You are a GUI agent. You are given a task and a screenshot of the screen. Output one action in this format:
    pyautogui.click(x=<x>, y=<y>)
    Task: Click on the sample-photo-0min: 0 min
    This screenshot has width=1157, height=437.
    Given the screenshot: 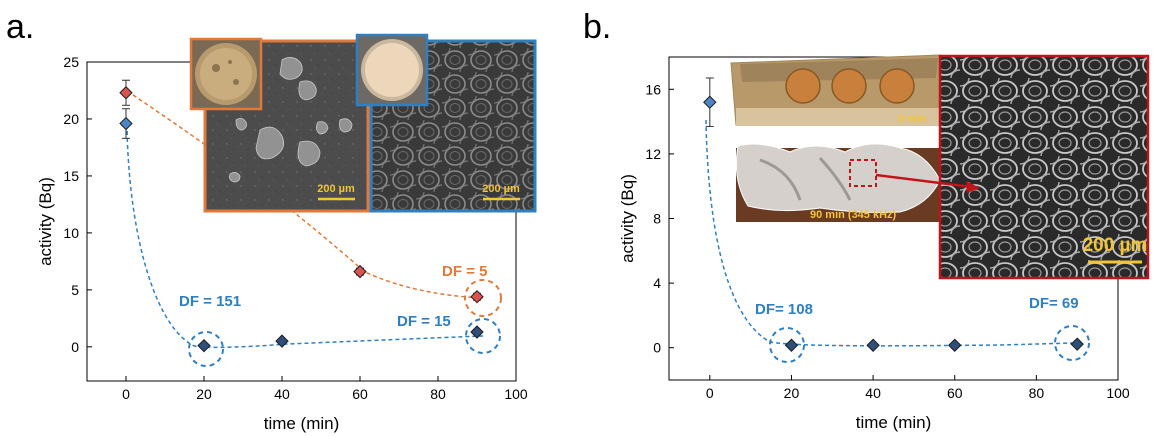 What is the action you would take?
    pyautogui.click(x=839, y=90)
    